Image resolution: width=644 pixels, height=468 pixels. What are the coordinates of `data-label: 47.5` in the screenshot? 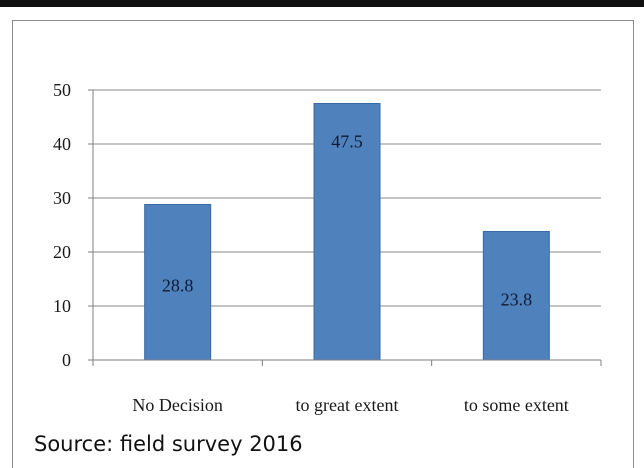 It's located at (347, 142).